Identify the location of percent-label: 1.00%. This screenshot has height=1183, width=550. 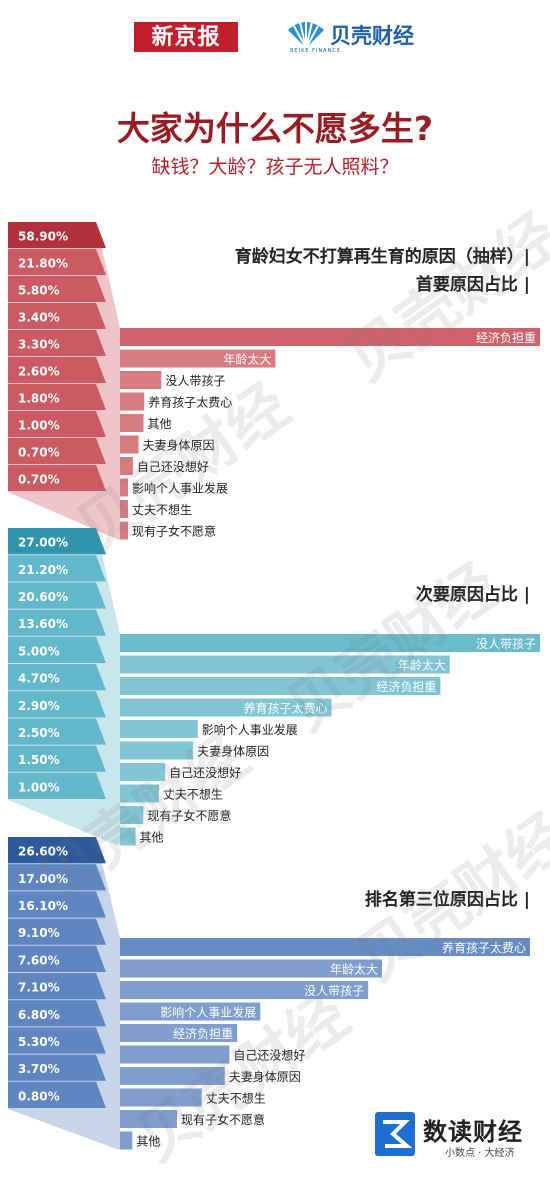
(39, 426).